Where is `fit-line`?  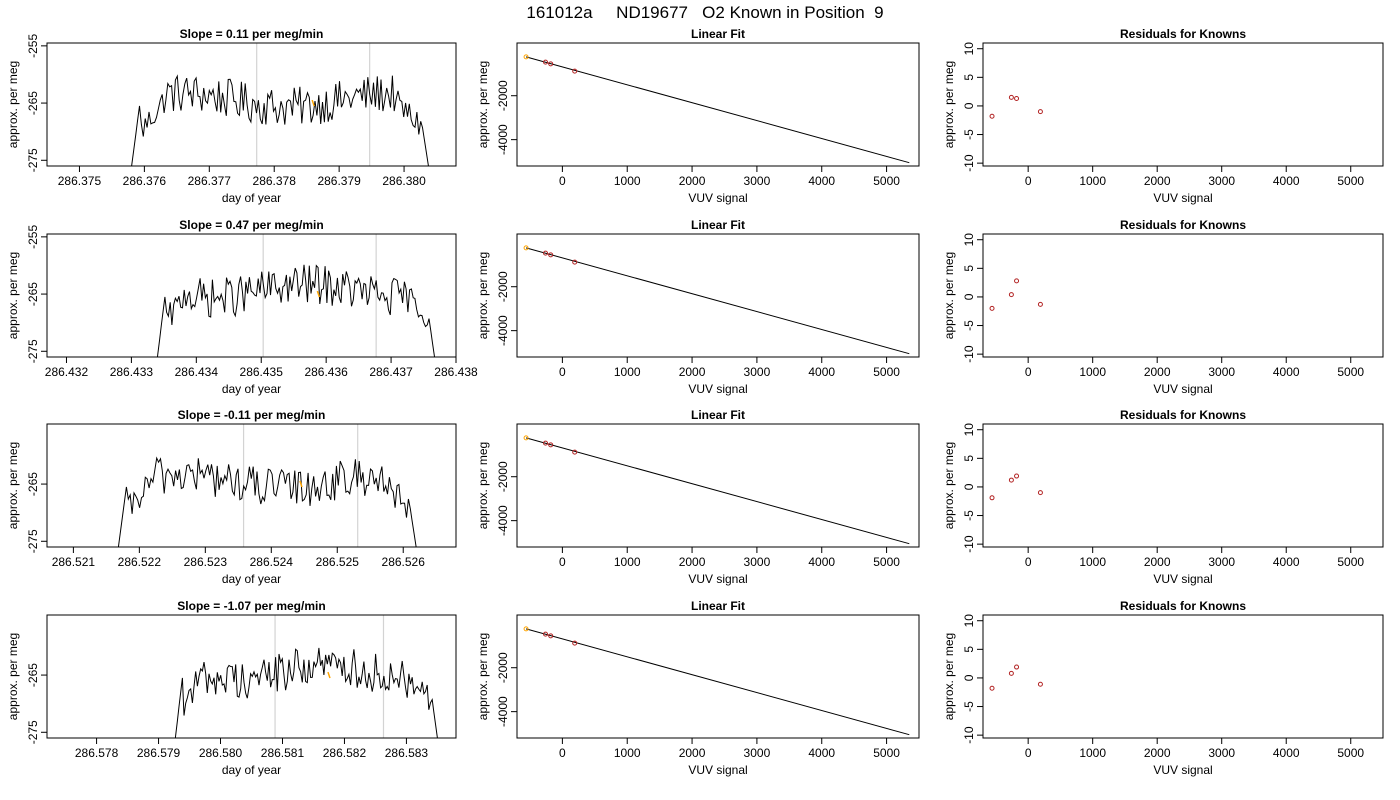 fit-line is located at coordinates (717, 491).